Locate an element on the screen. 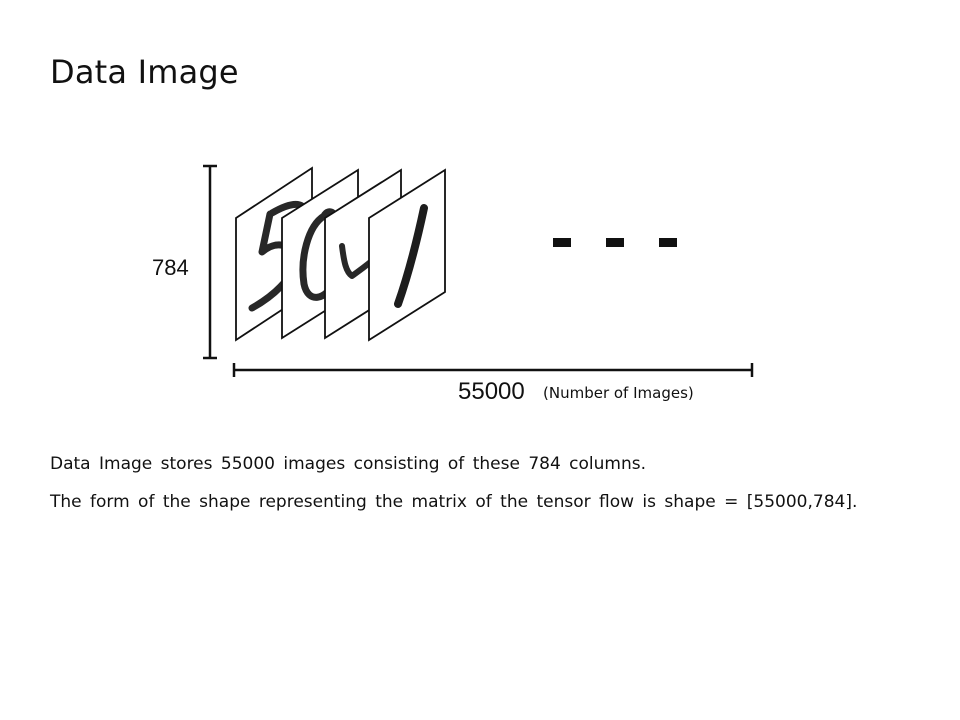 Image resolution: width=960 pixels, height=720 pixels. height-dimension-bracket is located at coordinates (210, 262).